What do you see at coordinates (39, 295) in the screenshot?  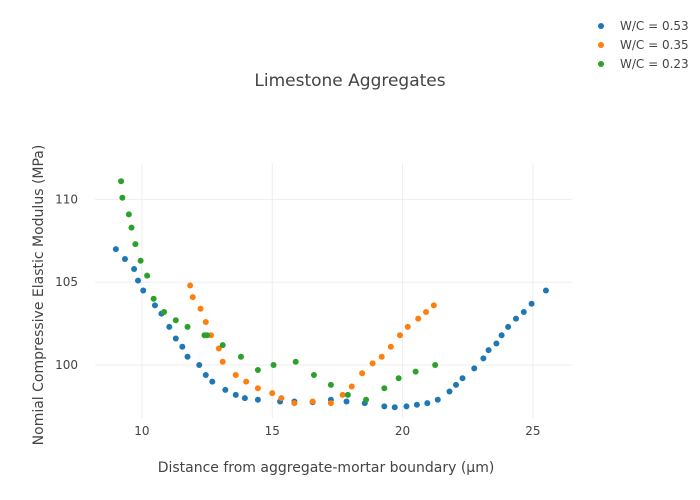 I see `y-axis-title: Nomial Compressive Elastic Modulus (MPa)` at bounding box center [39, 295].